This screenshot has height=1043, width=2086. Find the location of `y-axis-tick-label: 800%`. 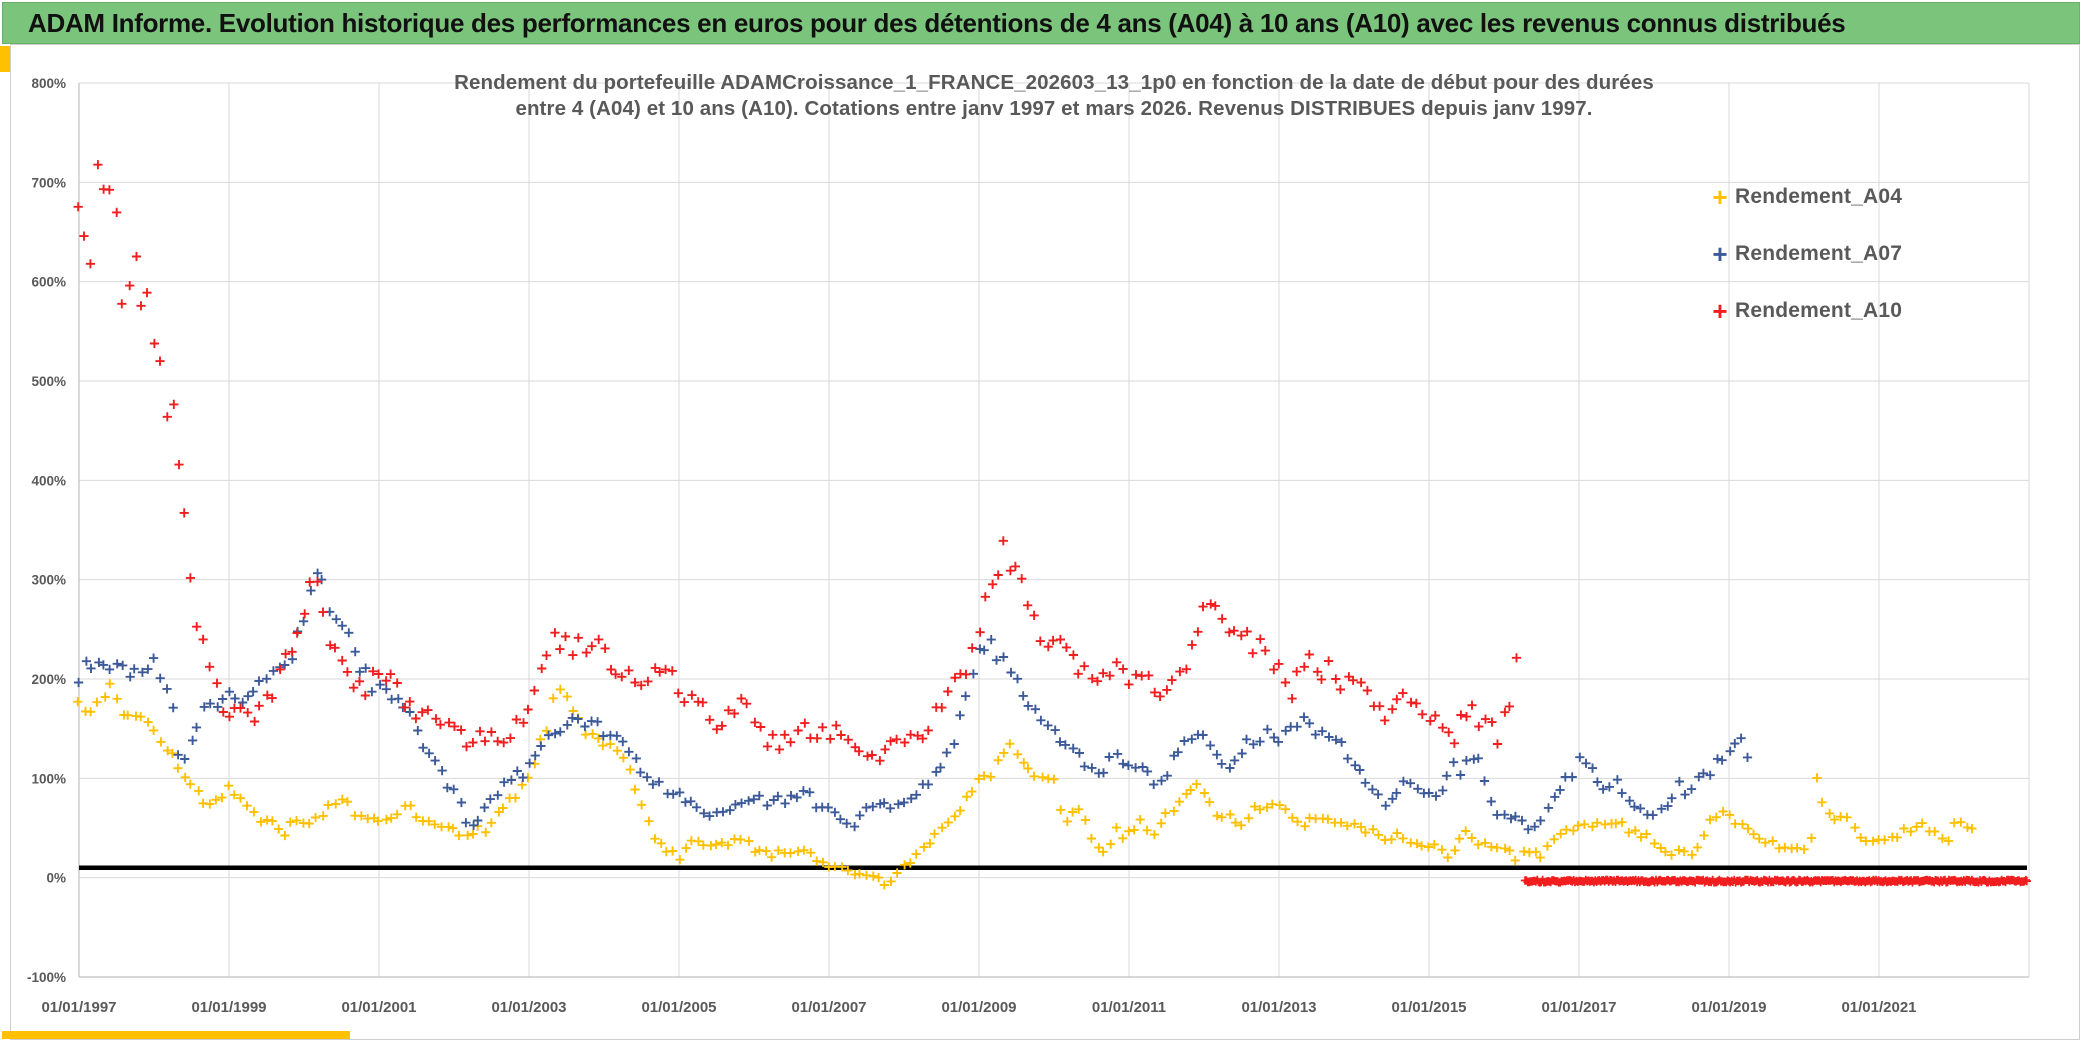

y-axis-tick-label: 800% is located at coordinates (48, 83).